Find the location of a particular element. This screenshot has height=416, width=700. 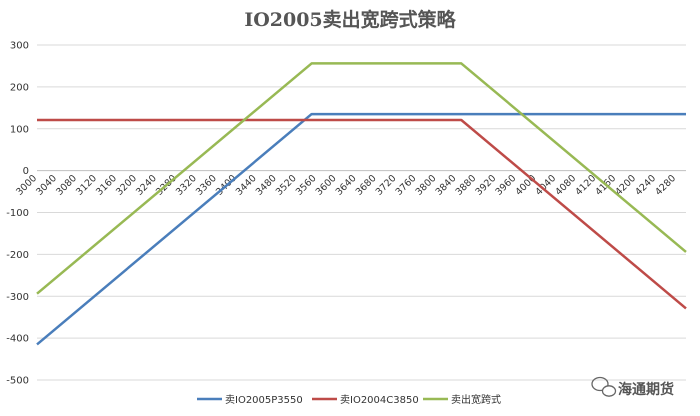

x-tick-label: 3040 is located at coordinates (46, 185).